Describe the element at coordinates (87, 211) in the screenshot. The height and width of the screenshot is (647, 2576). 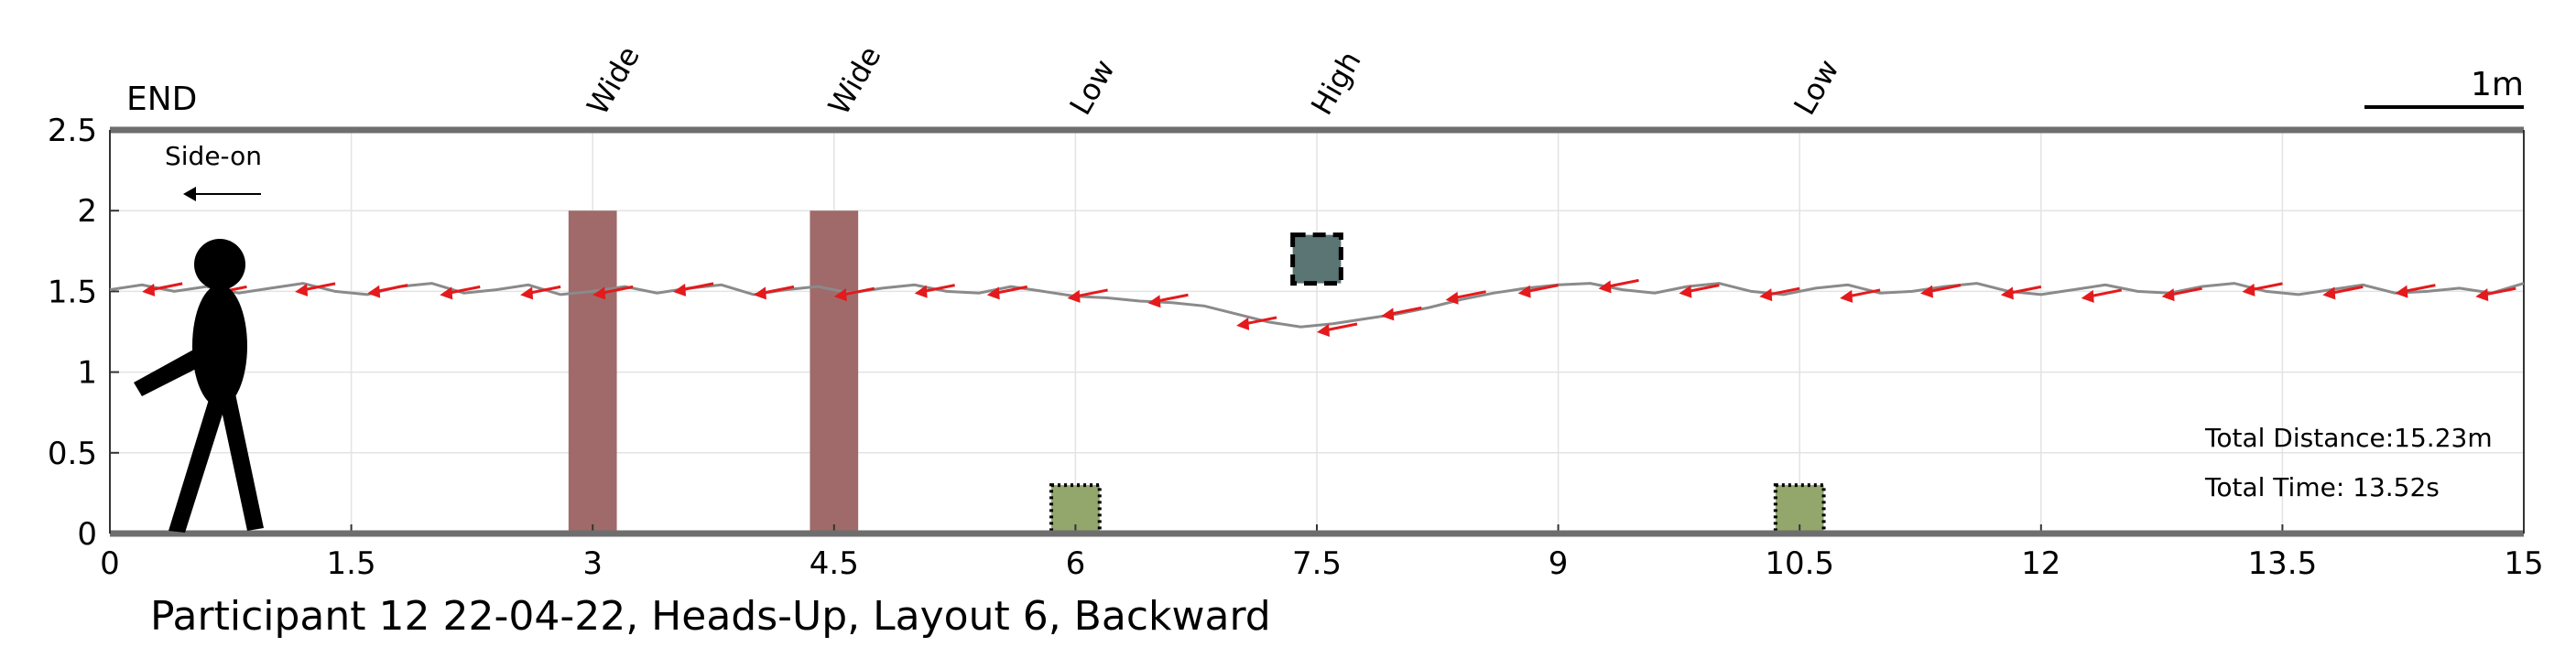
I see `y-tick-label: 2` at that location.